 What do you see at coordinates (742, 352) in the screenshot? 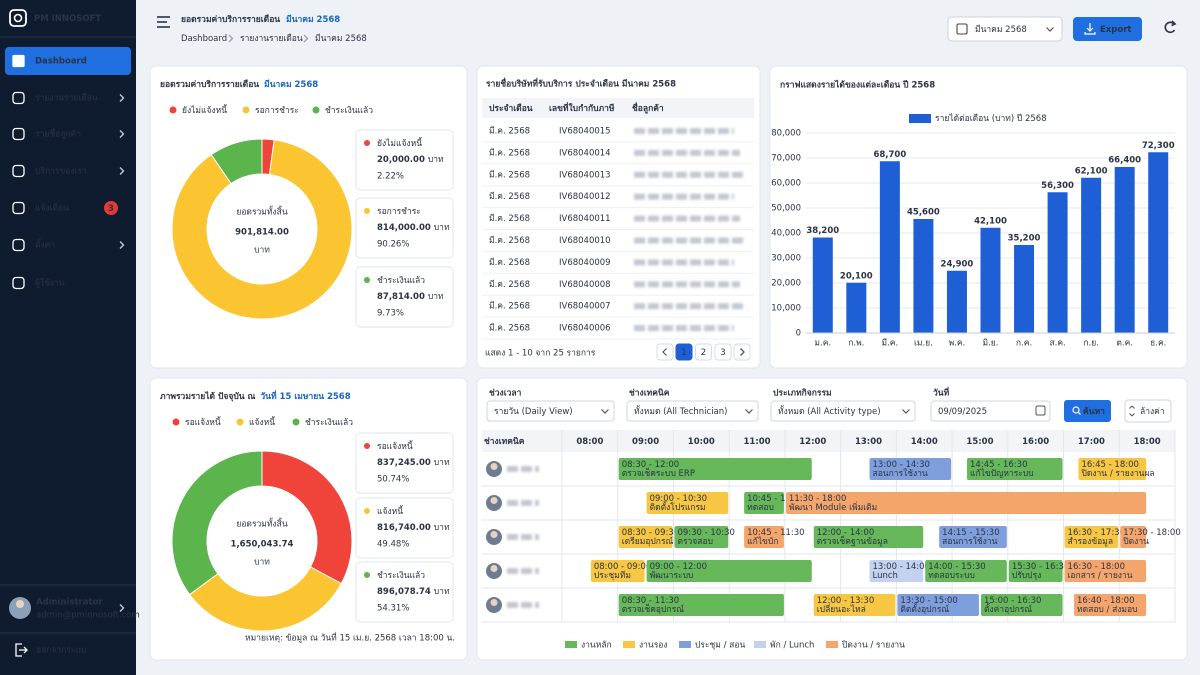
I see `page-next` at bounding box center [742, 352].